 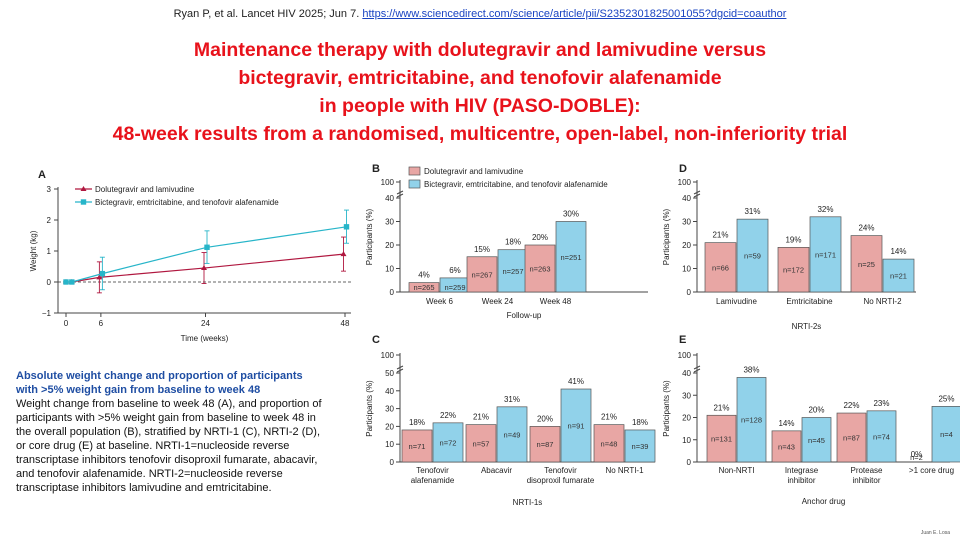 I want to click on title-line-3: in people with HIV (PASO-DOBLE):, so click(x=480, y=106).